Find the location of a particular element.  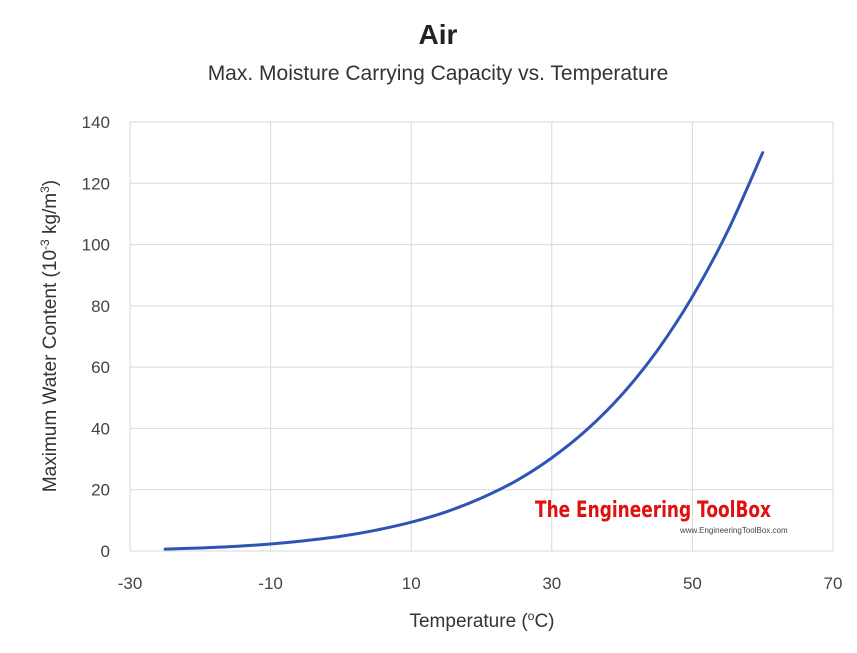

y-tick-label: 40 is located at coordinates (100, 428).